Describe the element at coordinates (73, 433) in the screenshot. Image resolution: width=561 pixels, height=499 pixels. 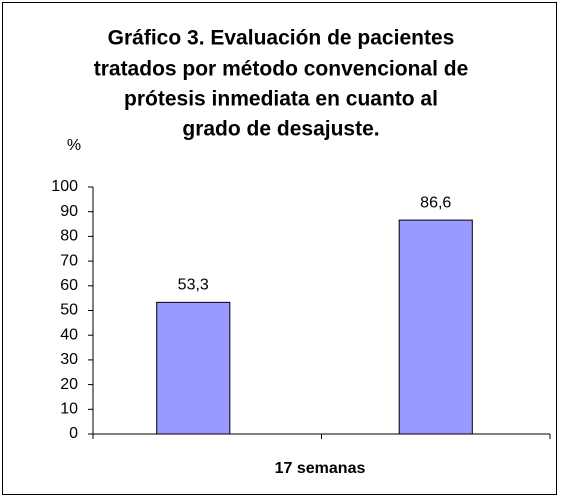
I see `y-tick-label: 0` at that location.